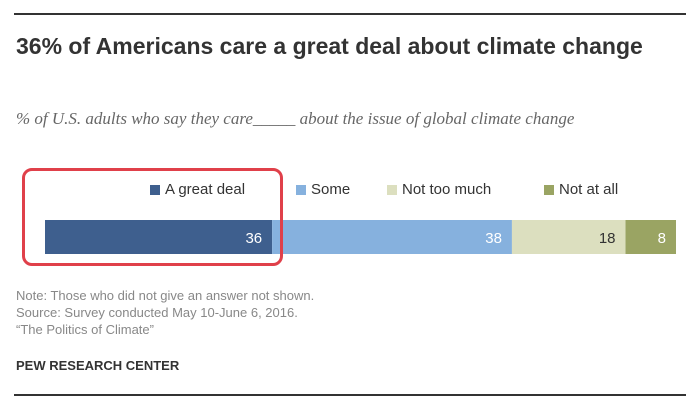  I want to click on data-label-a-great-deal: 36, so click(253, 238).